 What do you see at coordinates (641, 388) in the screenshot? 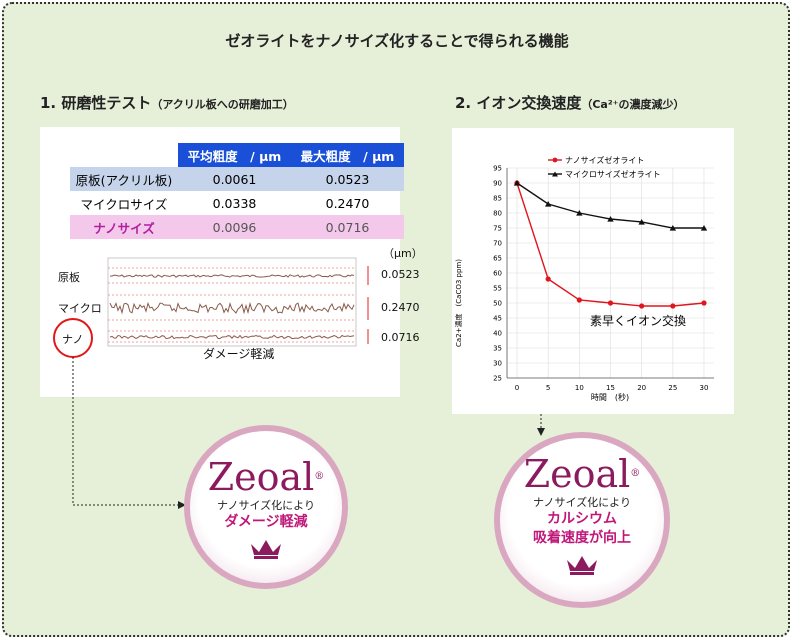
I see `x-tick-label: 20` at bounding box center [641, 388].